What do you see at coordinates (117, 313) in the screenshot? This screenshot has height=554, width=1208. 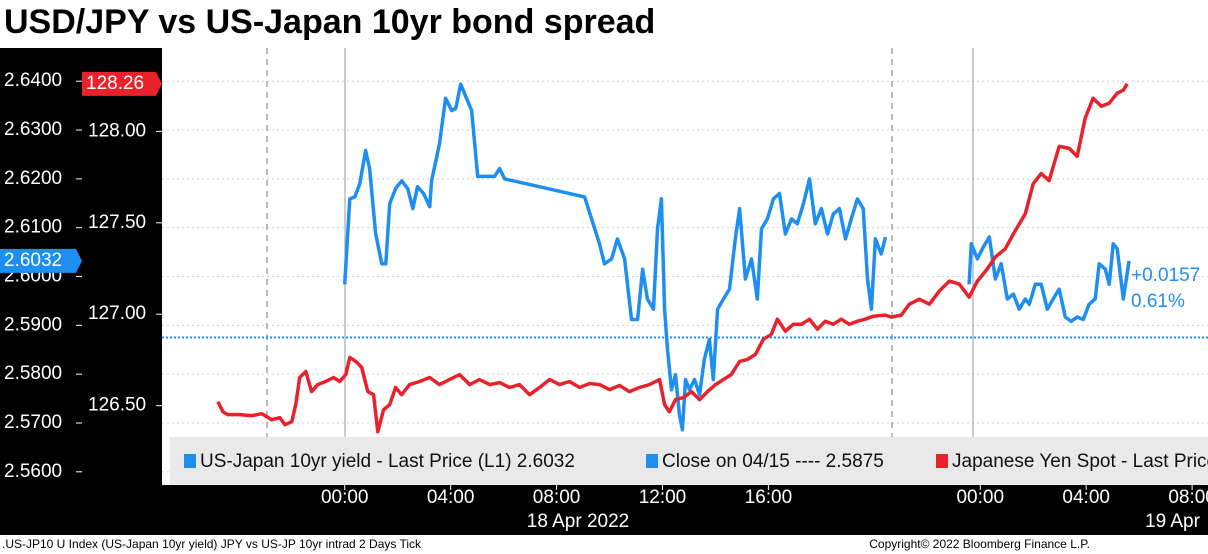 I see `y2-tick-label: 127.00` at bounding box center [117, 313].